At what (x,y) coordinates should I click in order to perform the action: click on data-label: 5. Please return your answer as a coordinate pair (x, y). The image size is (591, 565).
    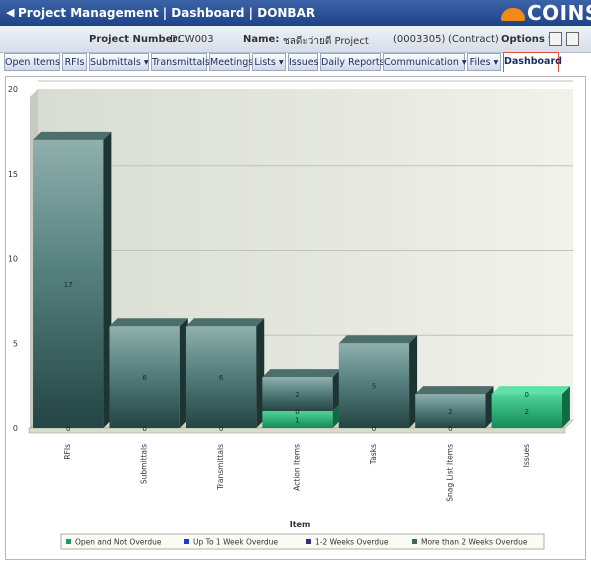
    Looking at the image, I should click on (374, 387).